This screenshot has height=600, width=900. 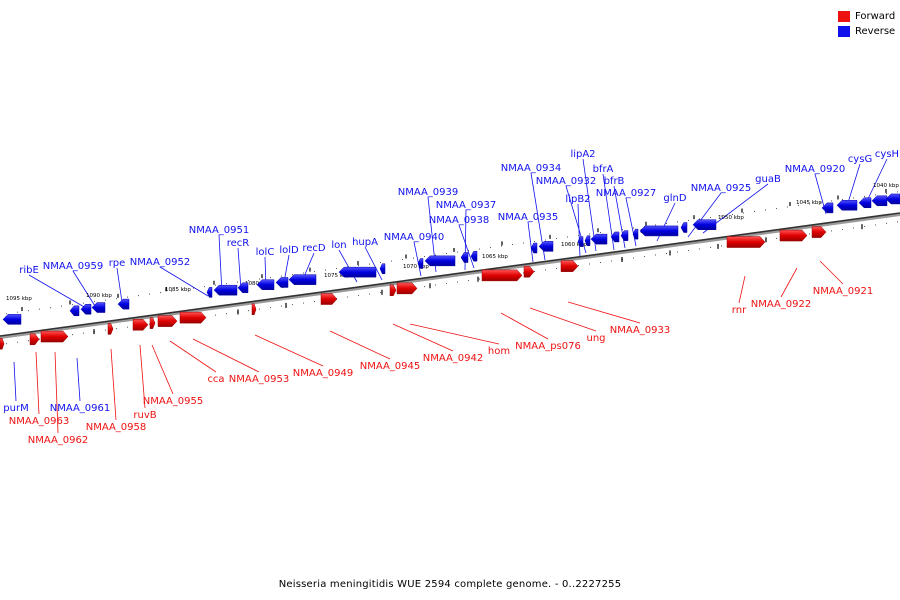 I want to click on reverse-gene-label: NMAA_0938, so click(x=459, y=220).